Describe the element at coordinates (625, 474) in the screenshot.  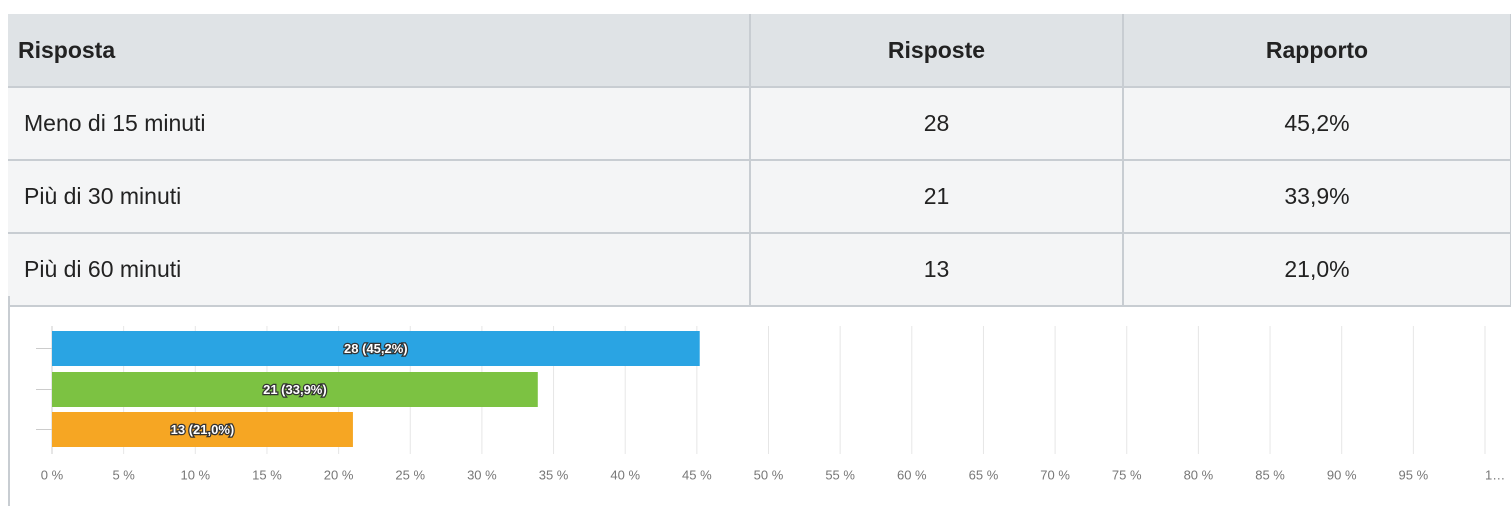
I see `x-tick-label: 40 %` at that location.